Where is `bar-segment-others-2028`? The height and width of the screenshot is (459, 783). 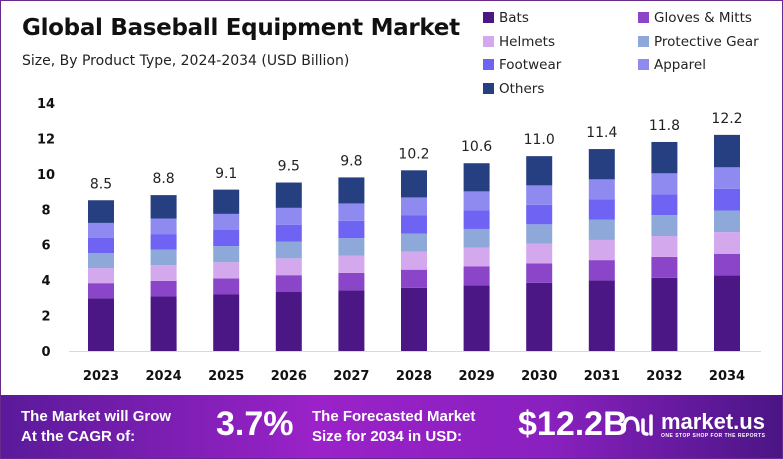 bar-segment-others-2028 is located at coordinates (414, 184).